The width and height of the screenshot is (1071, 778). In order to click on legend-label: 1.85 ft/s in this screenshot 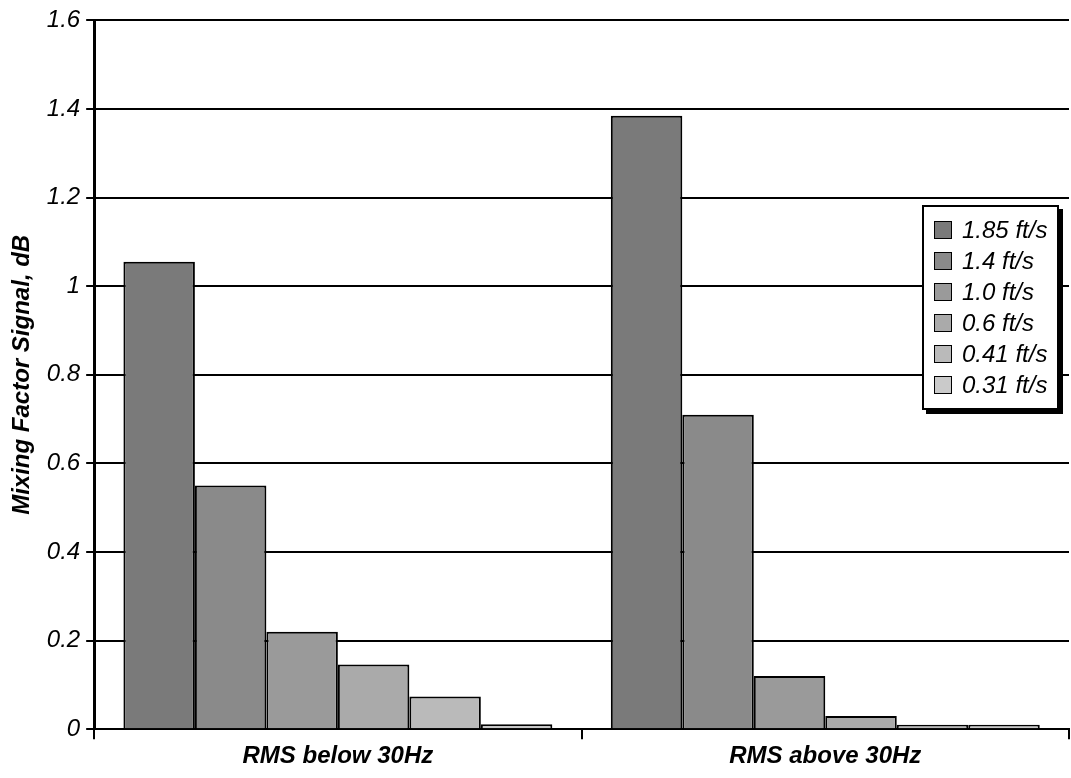, I will do `click(1005, 229)`.